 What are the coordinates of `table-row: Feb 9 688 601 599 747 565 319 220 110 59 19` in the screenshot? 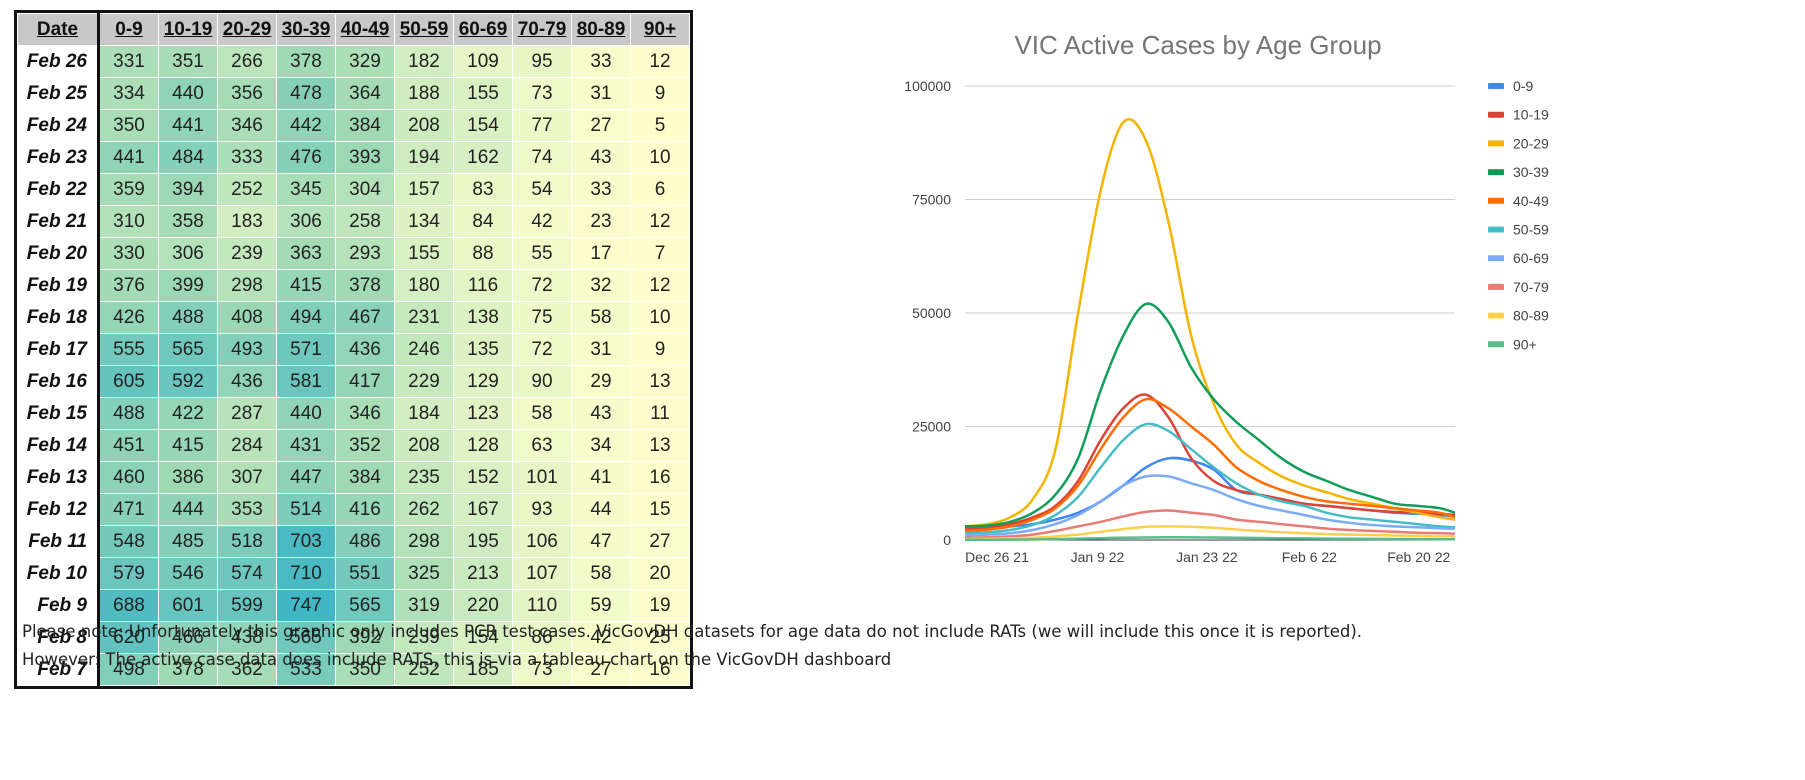 It's located at (353, 605).